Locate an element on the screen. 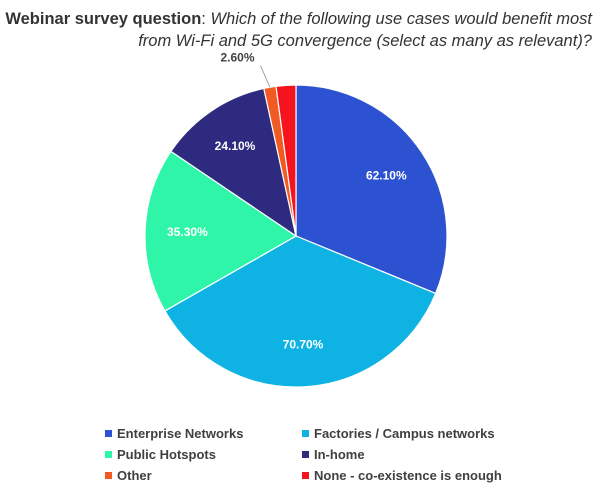 Image resolution: width=600 pixels, height=492 pixels. legend-item-factories-campus-networks: Factories / Campus networks is located at coordinates (398, 433).